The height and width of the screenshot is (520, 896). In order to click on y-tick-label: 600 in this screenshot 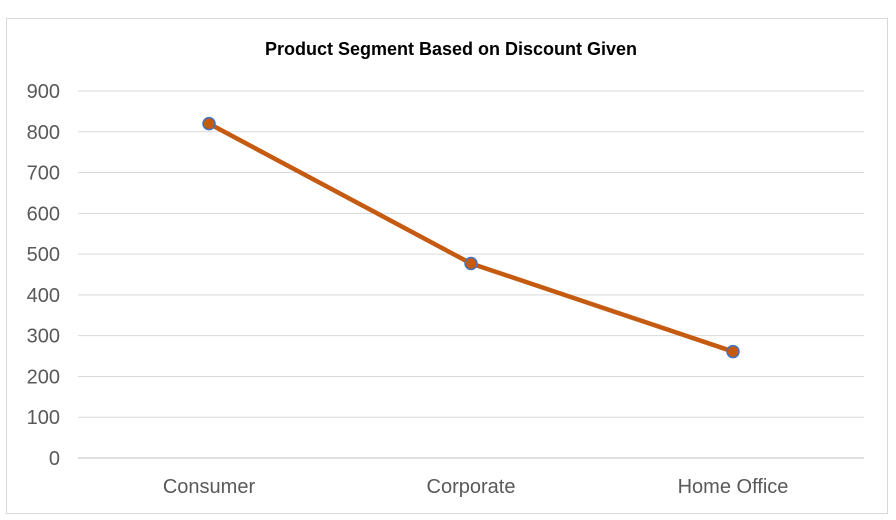, I will do `click(43, 214)`.